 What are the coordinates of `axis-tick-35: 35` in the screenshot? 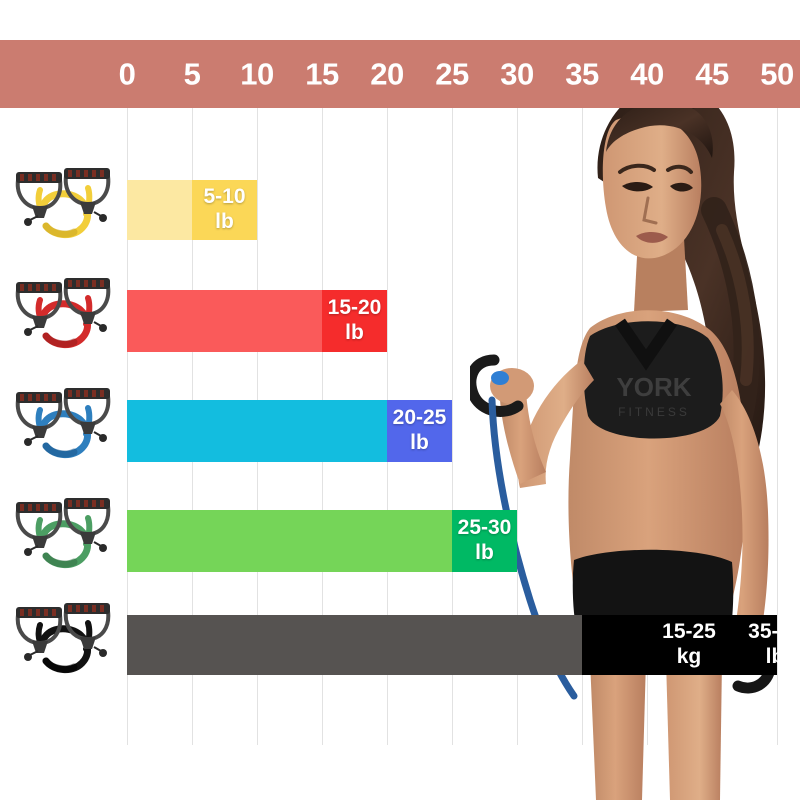 It's located at (582, 74).